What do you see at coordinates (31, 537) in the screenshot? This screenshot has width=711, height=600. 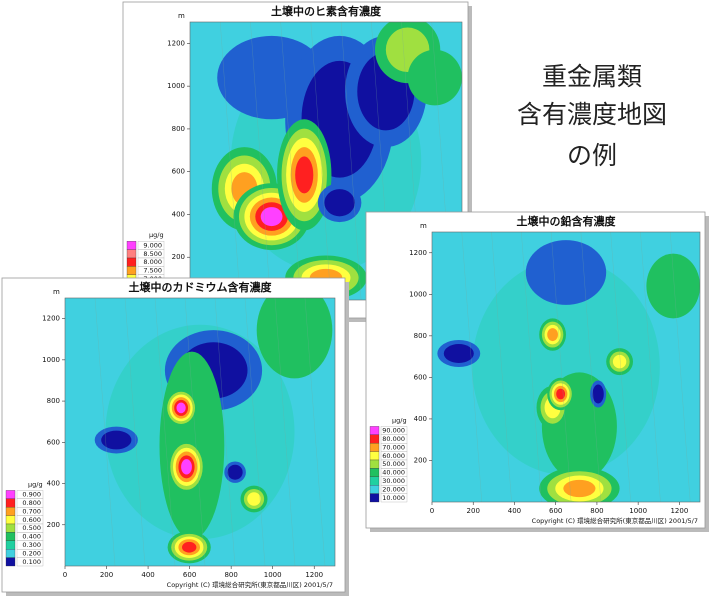 I see `legend-label: 0.400` at bounding box center [31, 537].